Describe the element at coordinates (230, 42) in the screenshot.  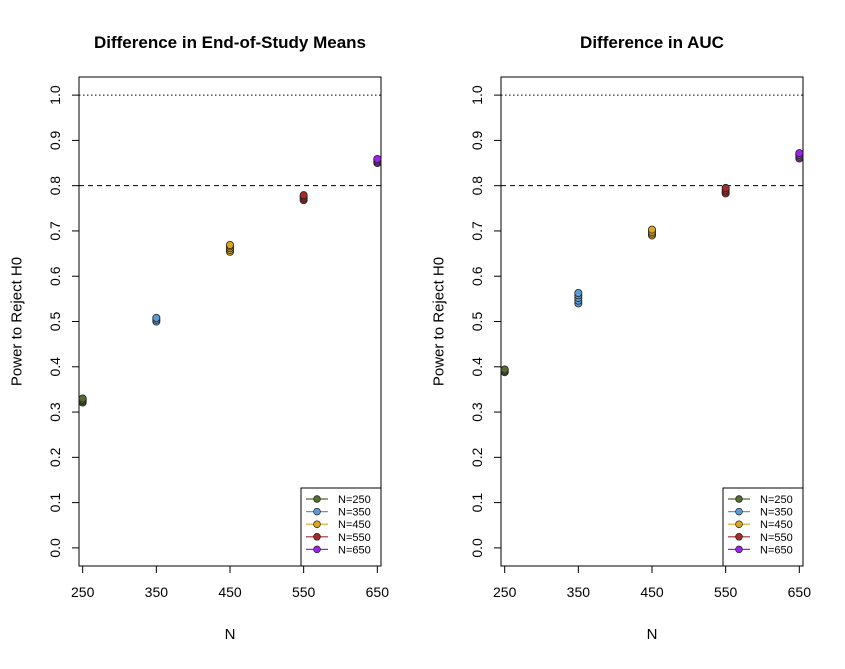
I see `chart-title: Difference in End-of-Study Means` at that location.